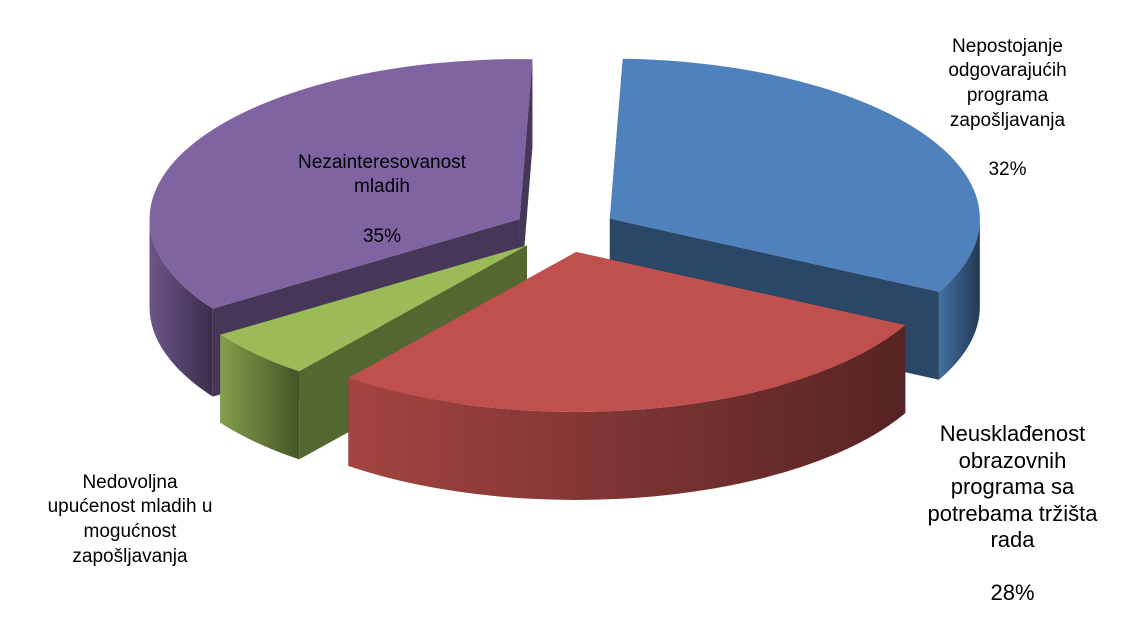 The height and width of the screenshot is (633, 1136). Describe the element at coordinates (382, 236) in the screenshot. I see `slice-percent-nezainteresovanost: 35%` at that location.